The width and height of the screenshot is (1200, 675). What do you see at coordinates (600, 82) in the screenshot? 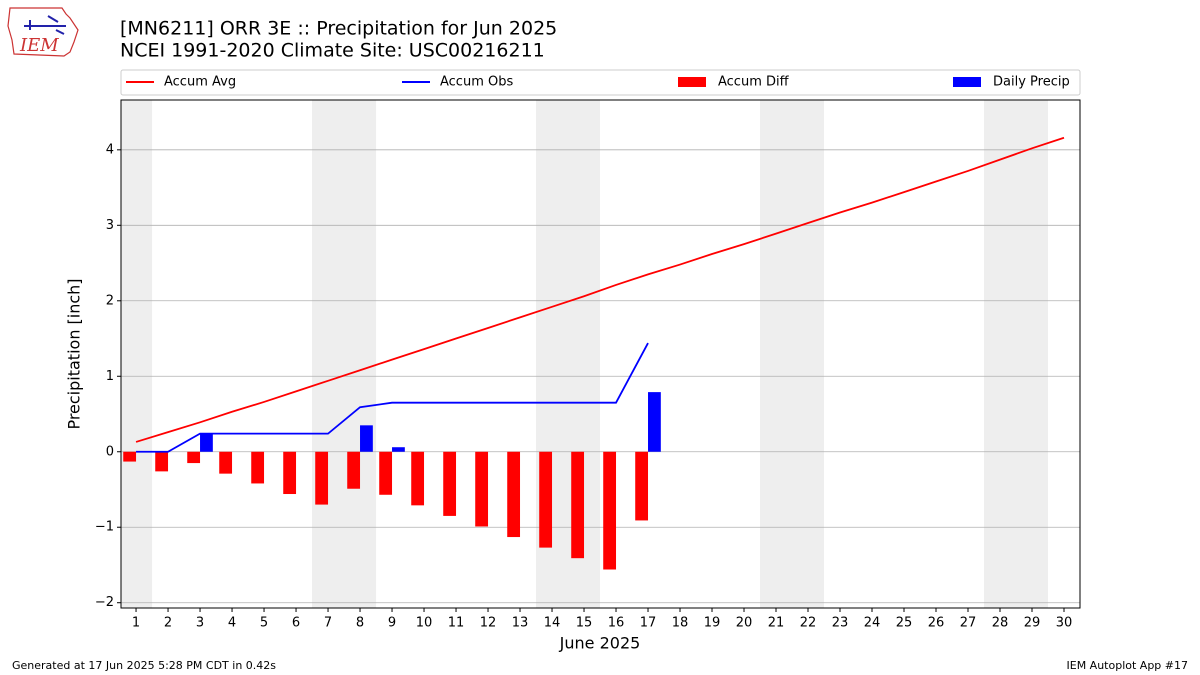
I see `legend-box` at bounding box center [600, 82].